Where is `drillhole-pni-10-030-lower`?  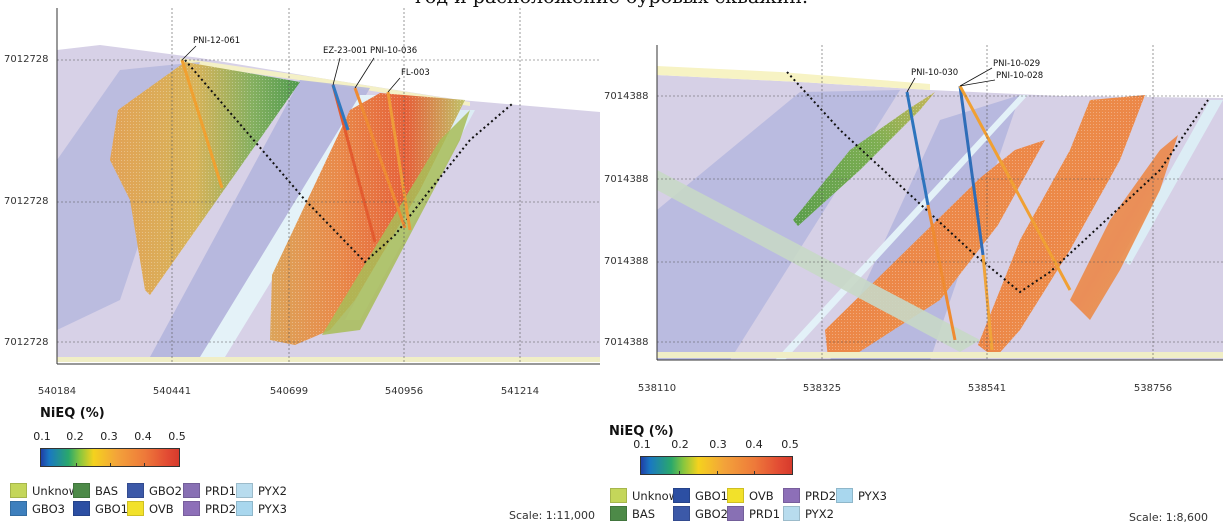
drillhole-pni-10-030-lower is located at coordinates (941, 272).